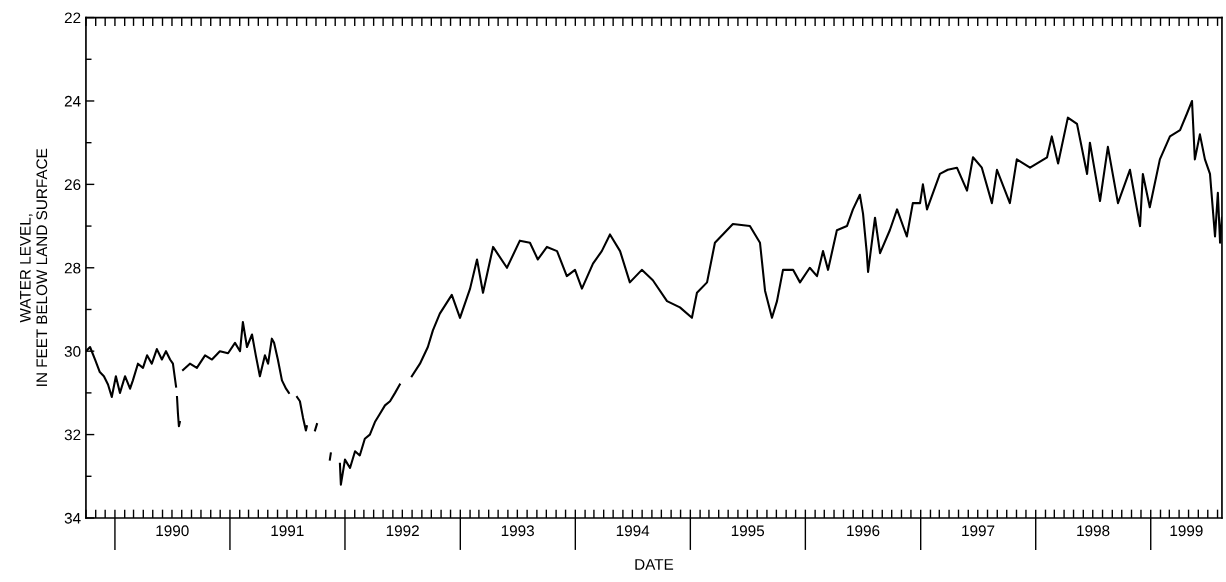 This screenshot has width=1226, height=582. Describe the element at coordinates (72, 351) in the screenshot. I see `y-tick-label: 30` at that location.